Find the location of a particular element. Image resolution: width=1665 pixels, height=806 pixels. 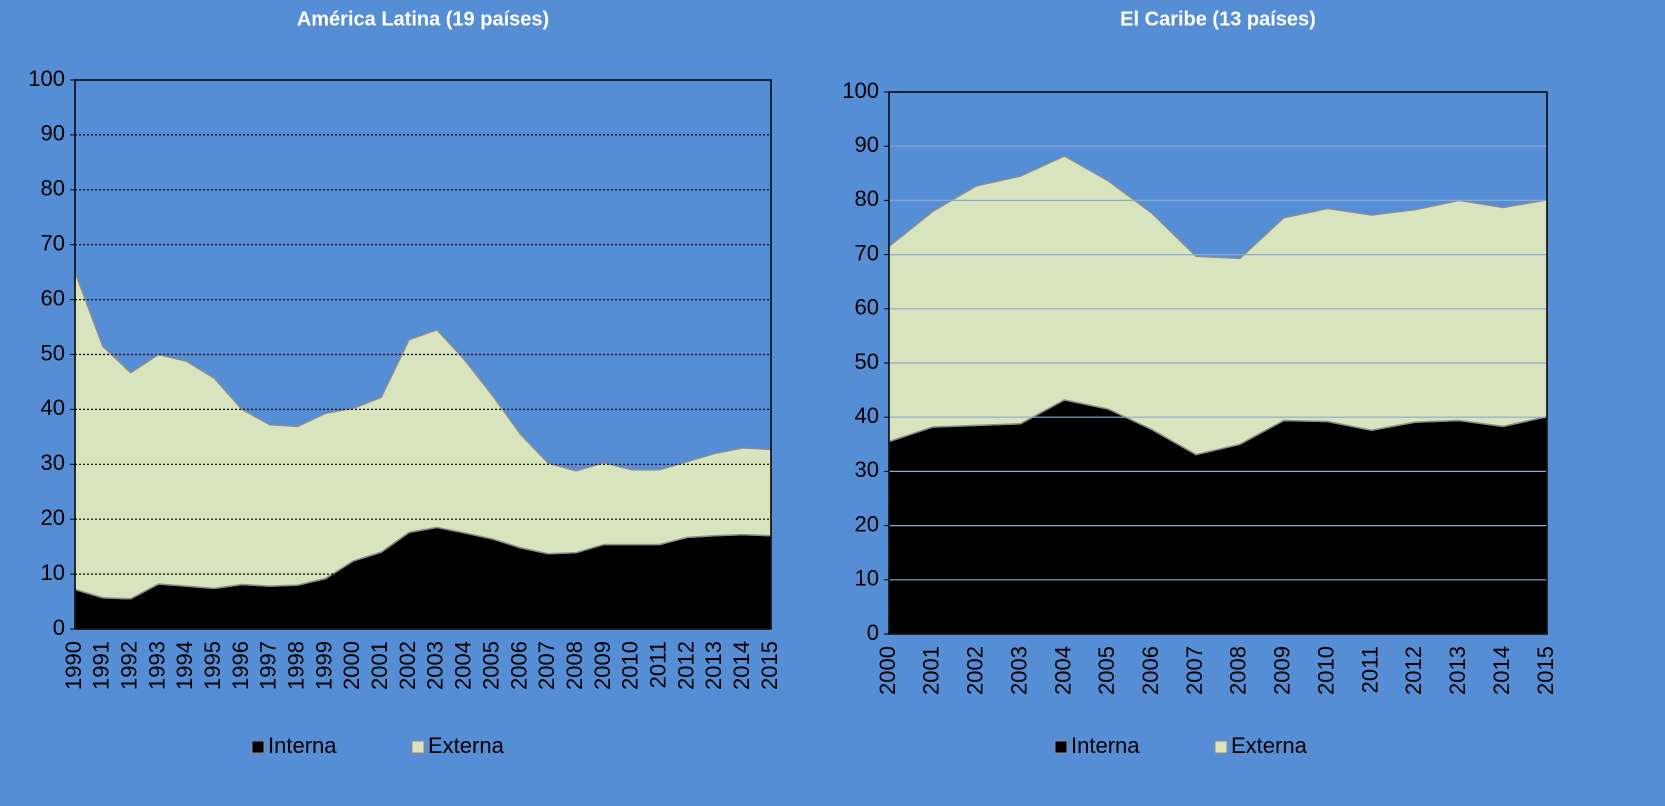

x-tick-label: 1991 is located at coordinates (101, 665).